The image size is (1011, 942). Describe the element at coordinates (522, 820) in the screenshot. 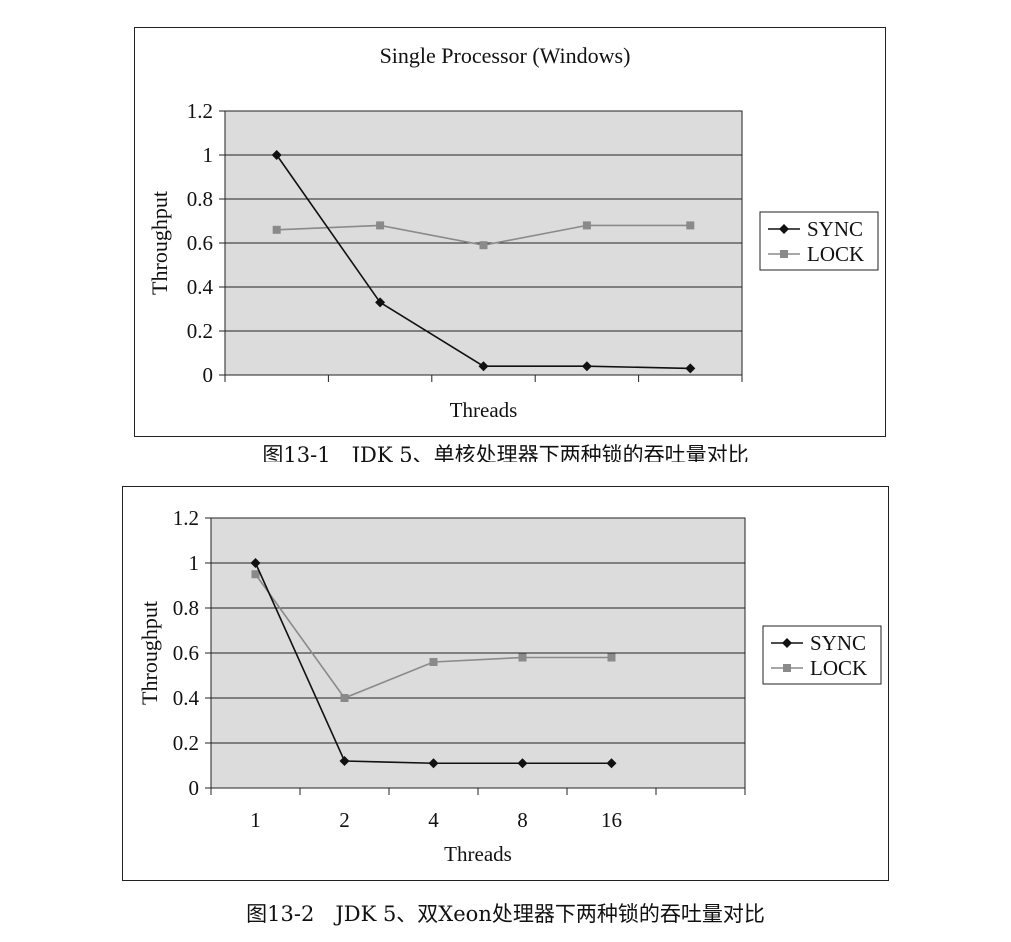

I see `x-tick-label: 8` at that location.